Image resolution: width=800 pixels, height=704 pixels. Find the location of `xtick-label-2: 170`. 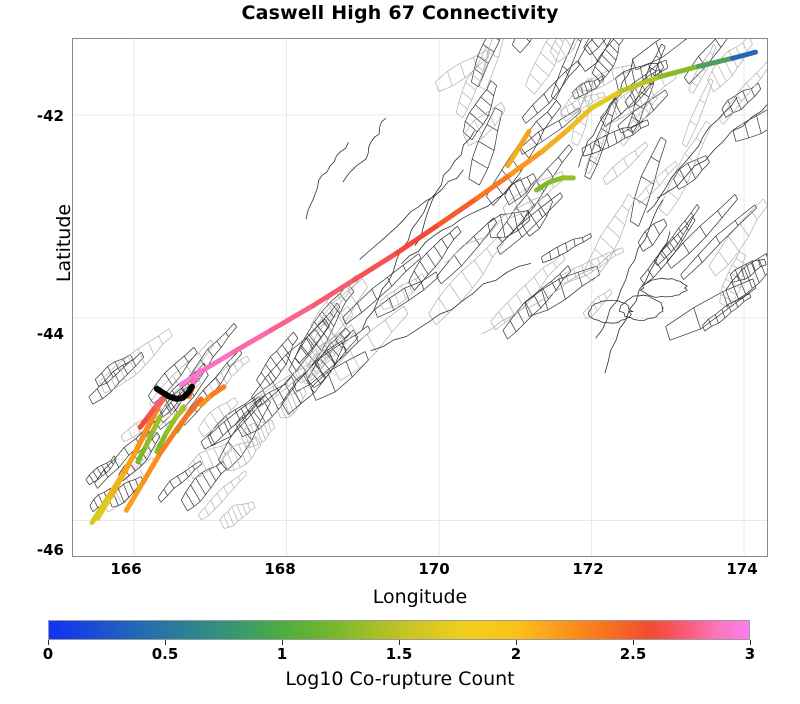

xtick-label-2: 170 is located at coordinates (434, 569).